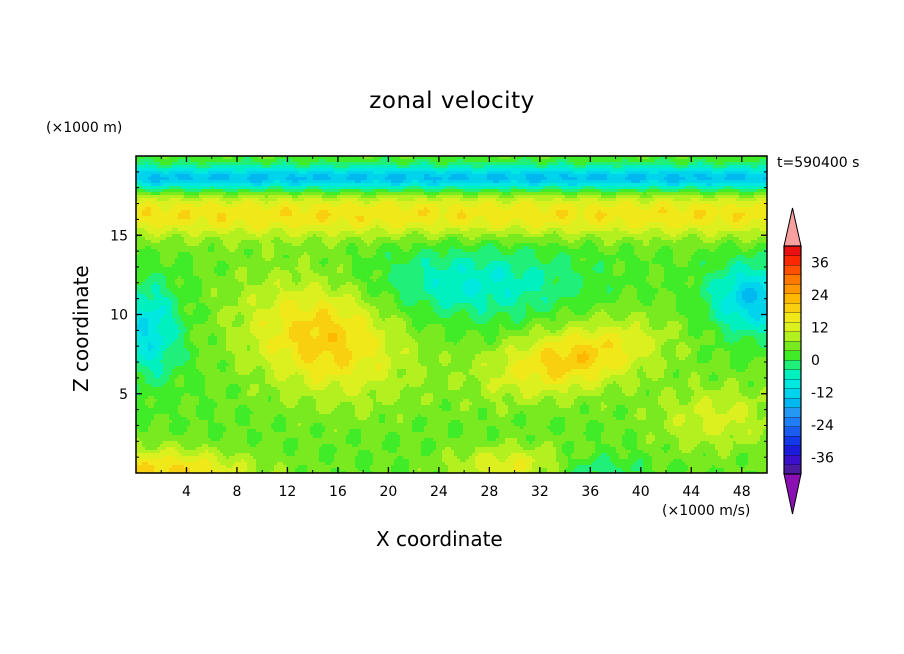  Describe the element at coordinates (792, 227) in the screenshot. I see `colorbar-over-triangle` at that location.